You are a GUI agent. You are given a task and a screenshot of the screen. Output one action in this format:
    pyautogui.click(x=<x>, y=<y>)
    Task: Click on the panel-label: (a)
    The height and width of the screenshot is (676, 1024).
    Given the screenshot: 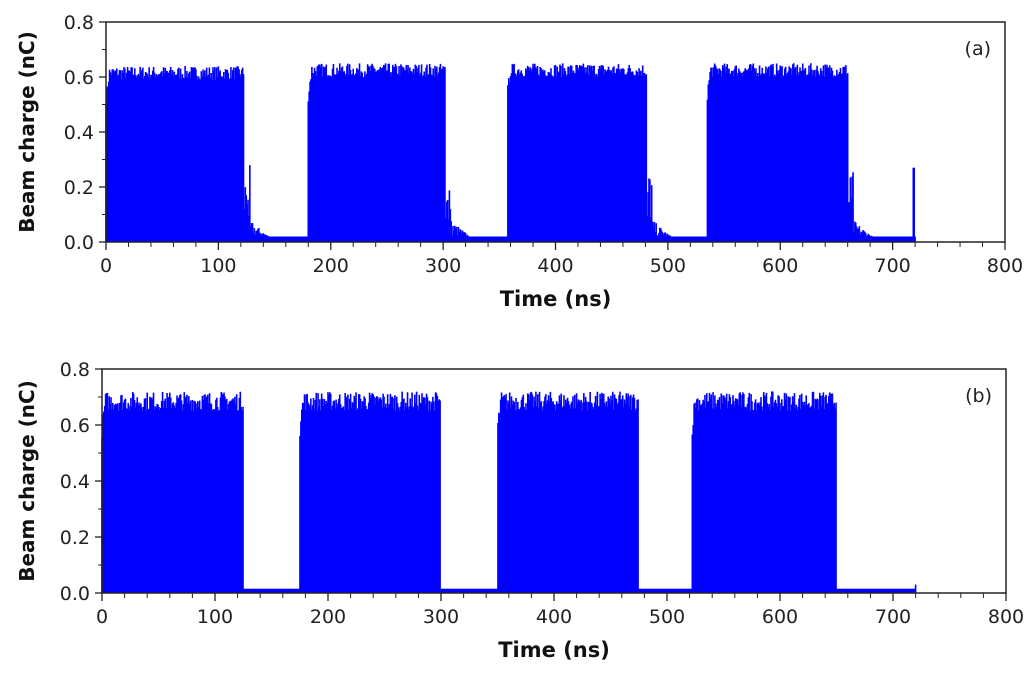 What is the action you would take?
    pyautogui.click(x=978, y=49)
    